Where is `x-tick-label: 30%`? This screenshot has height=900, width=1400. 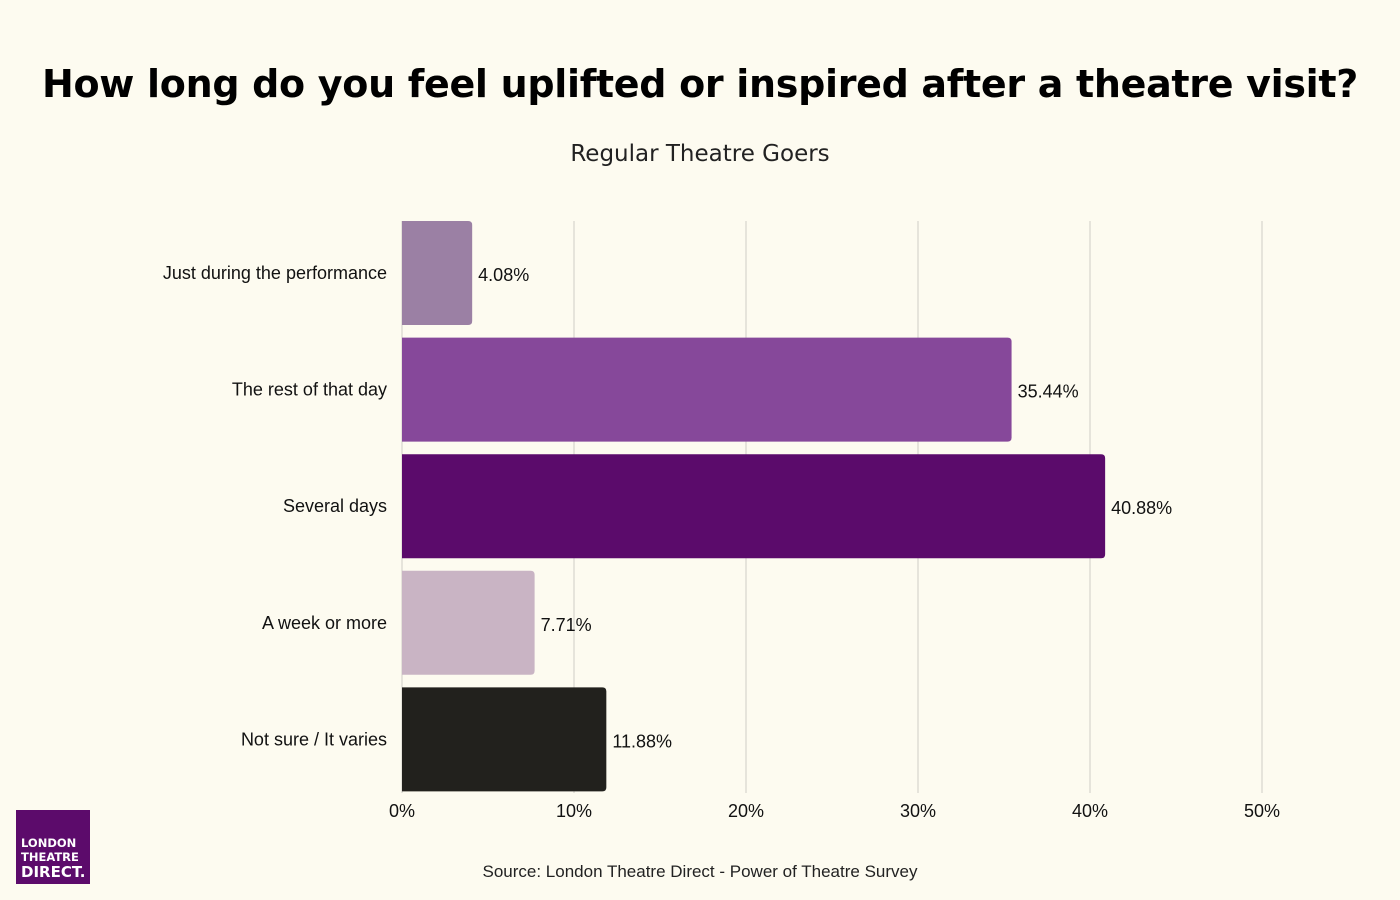
x-tick-label: 30% is located at coordinates (918, 811).